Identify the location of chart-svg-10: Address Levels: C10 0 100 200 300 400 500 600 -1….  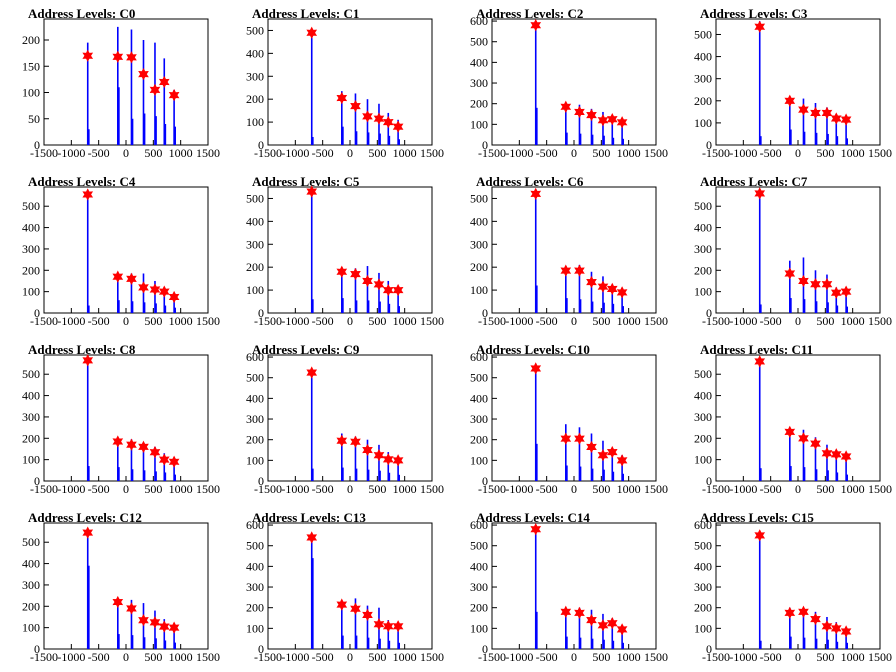
(569, 419).